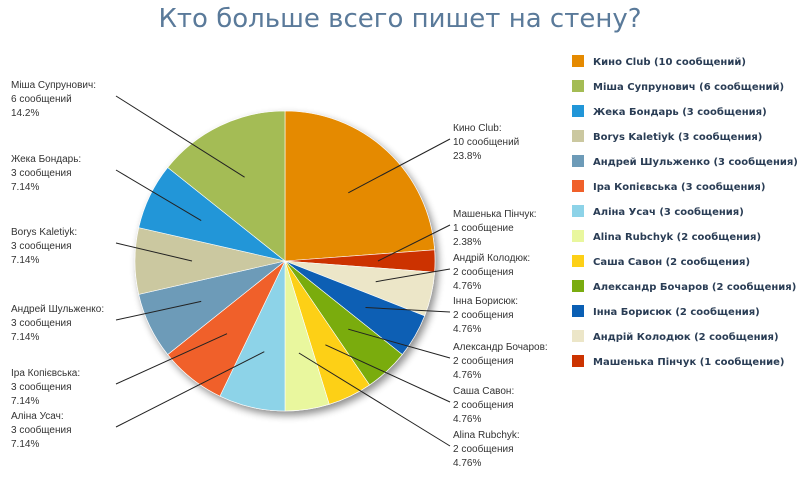  Describe the element at coordinates (578, 286) in the screenshot. I see `legend-swatch-александр-бочаров` at that location.